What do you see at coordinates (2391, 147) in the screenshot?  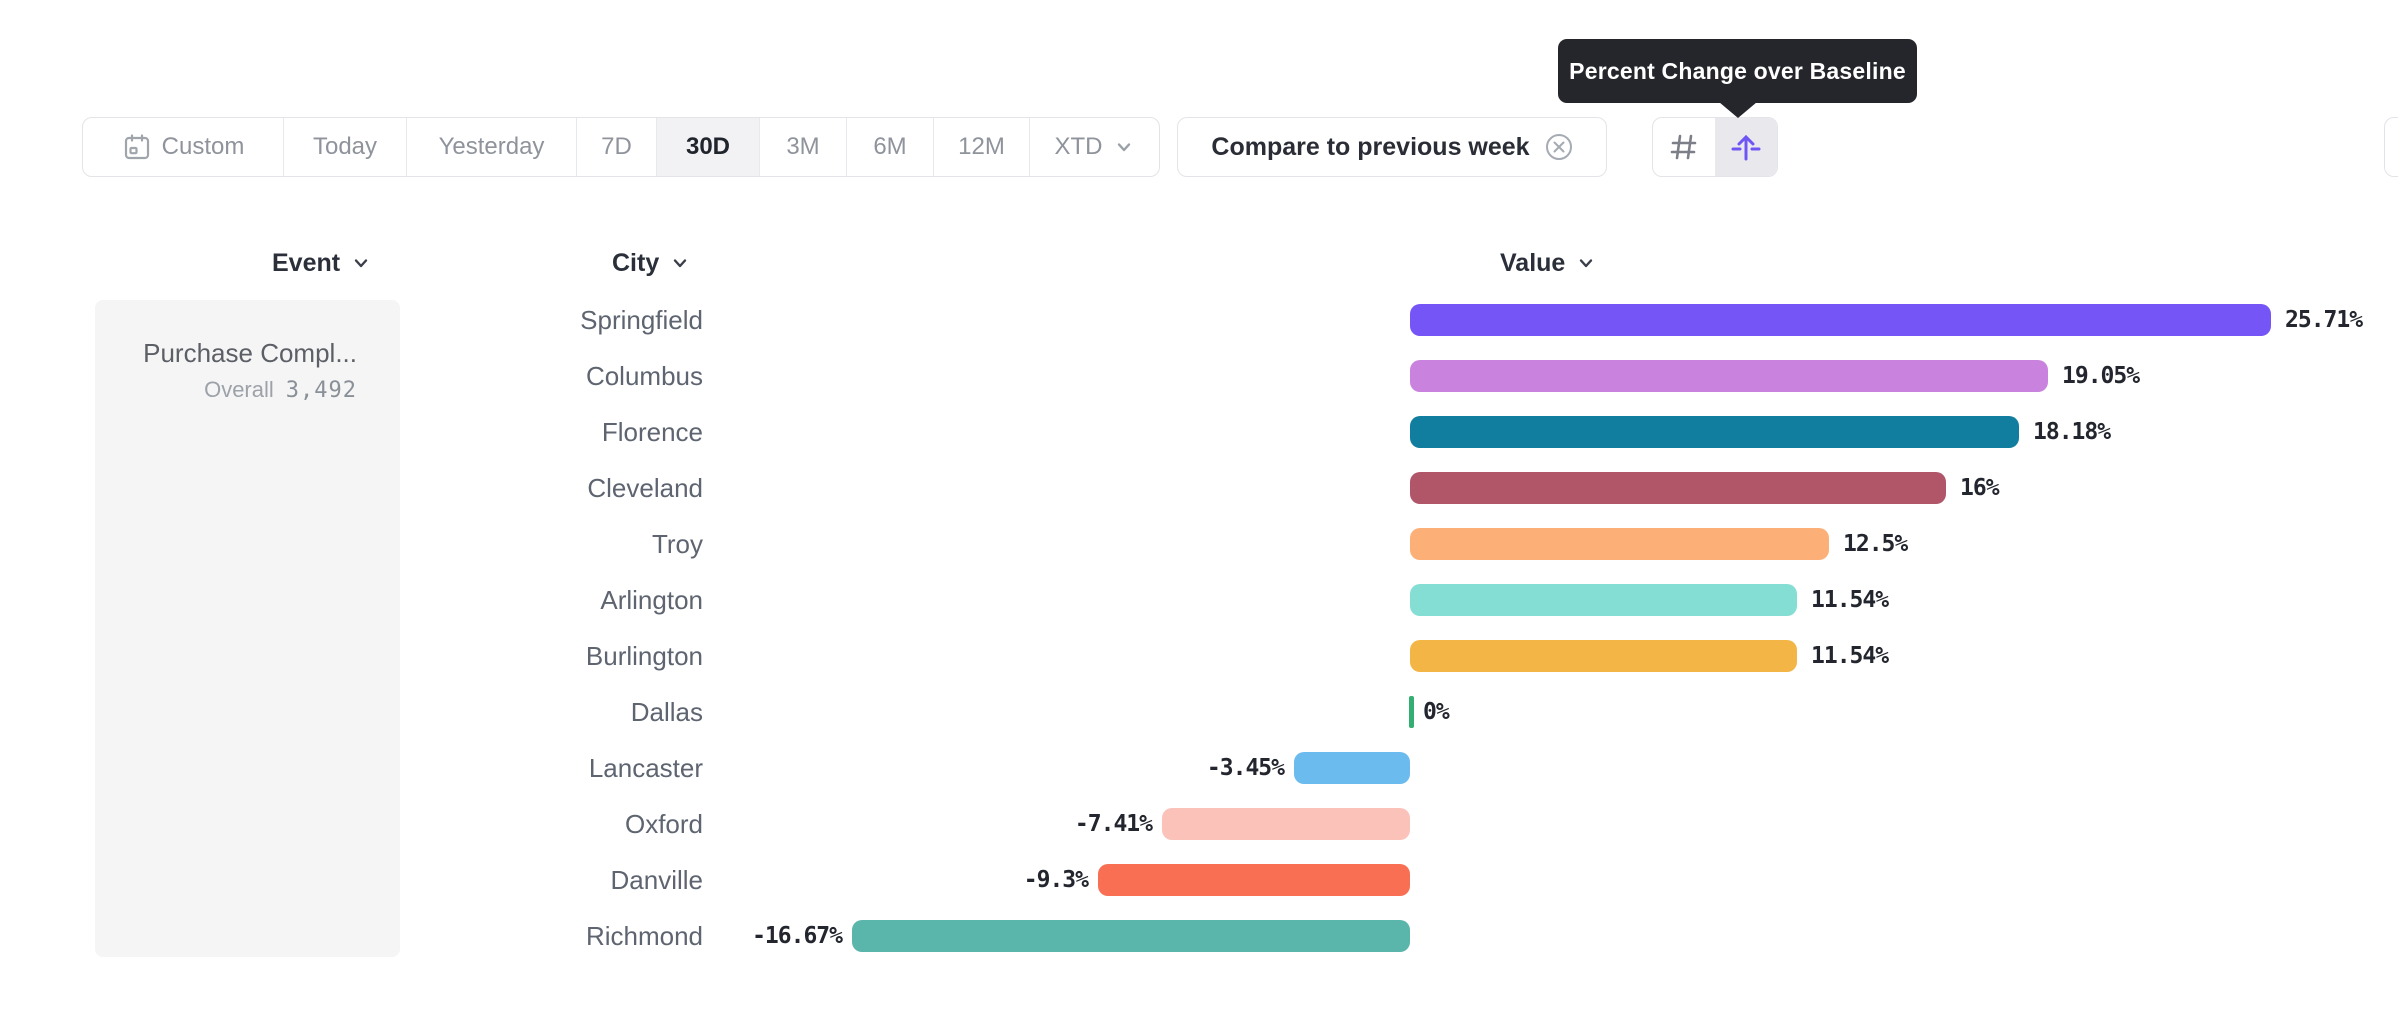 I see `overflow-button` at bounding box center [2391, 147].